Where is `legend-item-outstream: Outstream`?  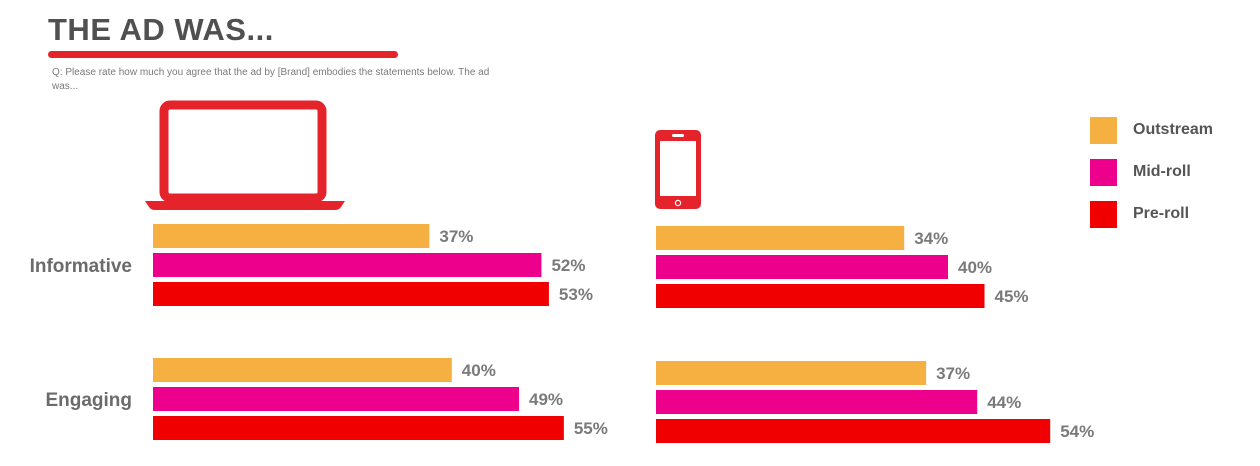 legend-item-outstream: Outstream is located at coordinates (1151, 130).